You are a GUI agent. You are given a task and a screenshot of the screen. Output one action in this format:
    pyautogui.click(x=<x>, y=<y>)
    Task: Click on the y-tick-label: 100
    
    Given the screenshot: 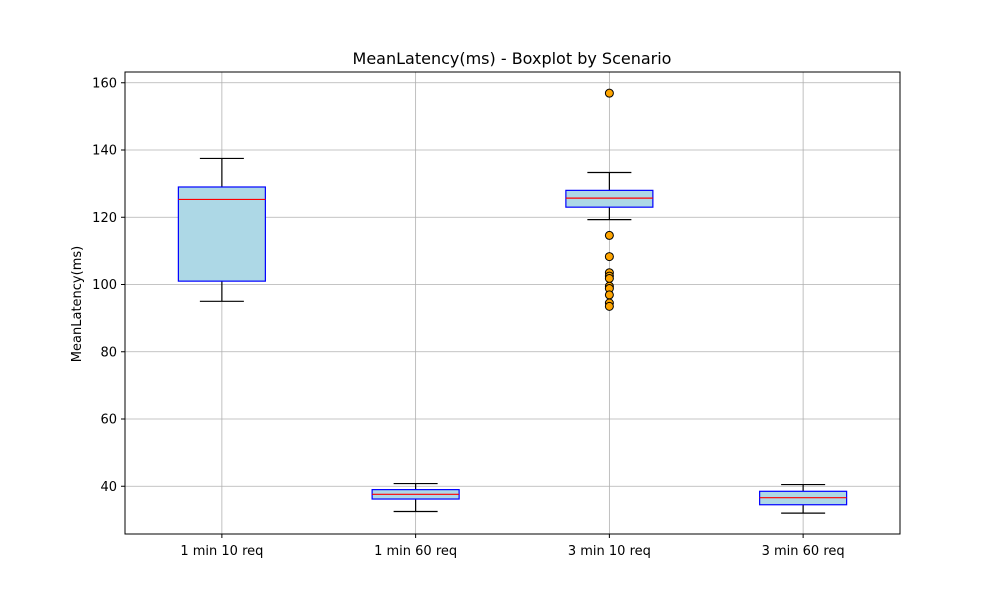 What is the action you would take?
    pyautogui.click(x=104, y=285)
    